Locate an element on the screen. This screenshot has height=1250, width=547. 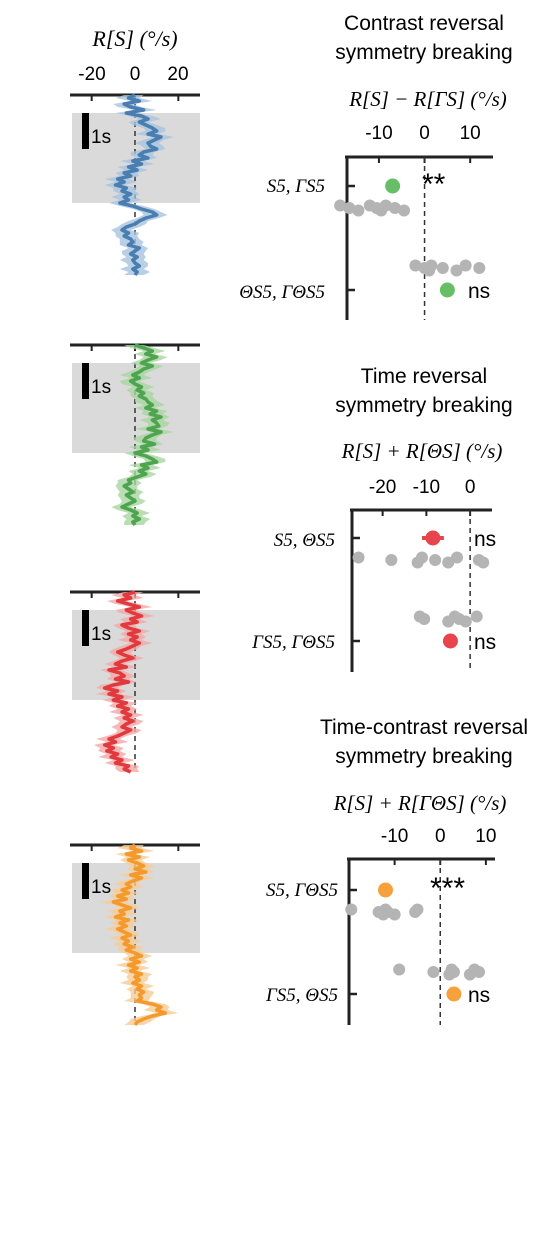
significance-label: ** is located at coordinates (434, 184).